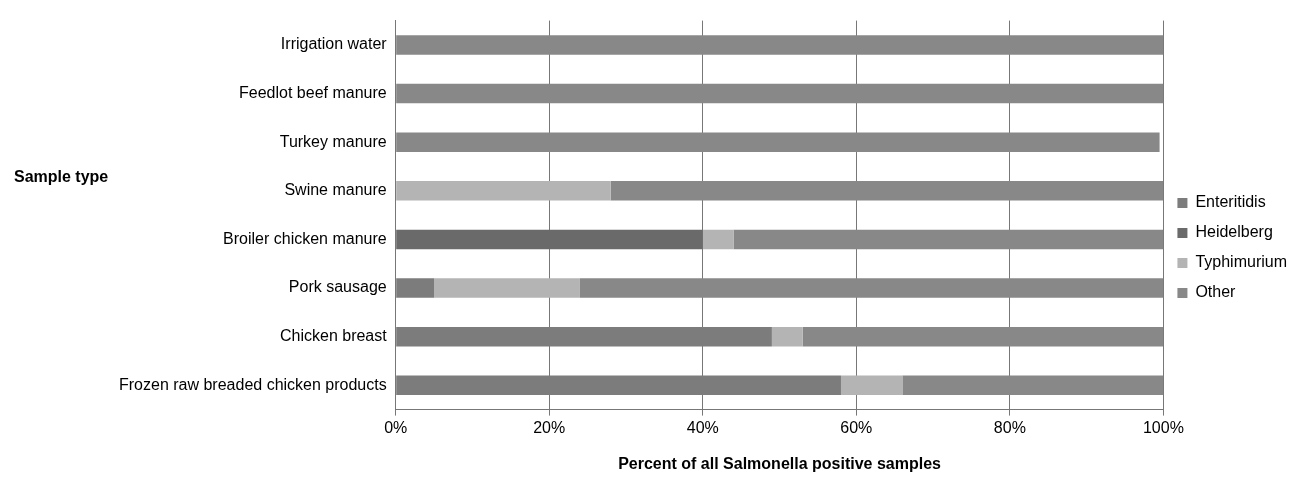 This screenshot has height=489, width=1315. I want to click on y-tick-label: Broiler chicken manure, so click(305, 238).